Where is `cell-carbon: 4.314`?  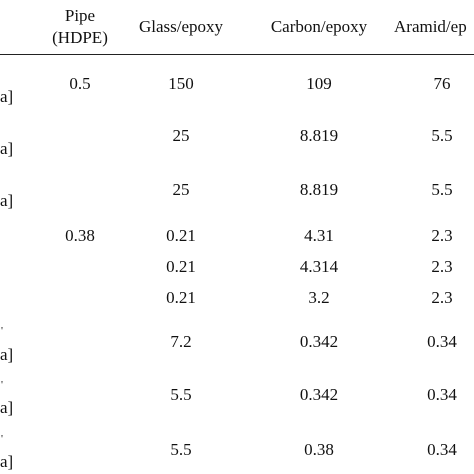 cell-carbon: 4.314 is located at coordinates (319, 266).